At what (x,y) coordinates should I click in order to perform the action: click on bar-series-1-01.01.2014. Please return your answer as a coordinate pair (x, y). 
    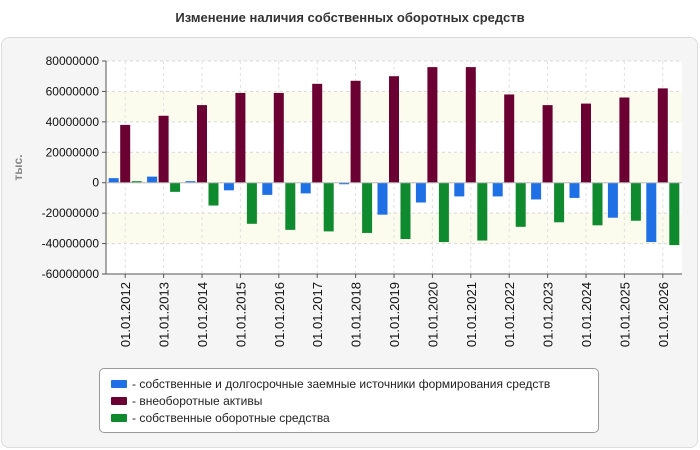
    Looking at the image, I should click on (190, 182).